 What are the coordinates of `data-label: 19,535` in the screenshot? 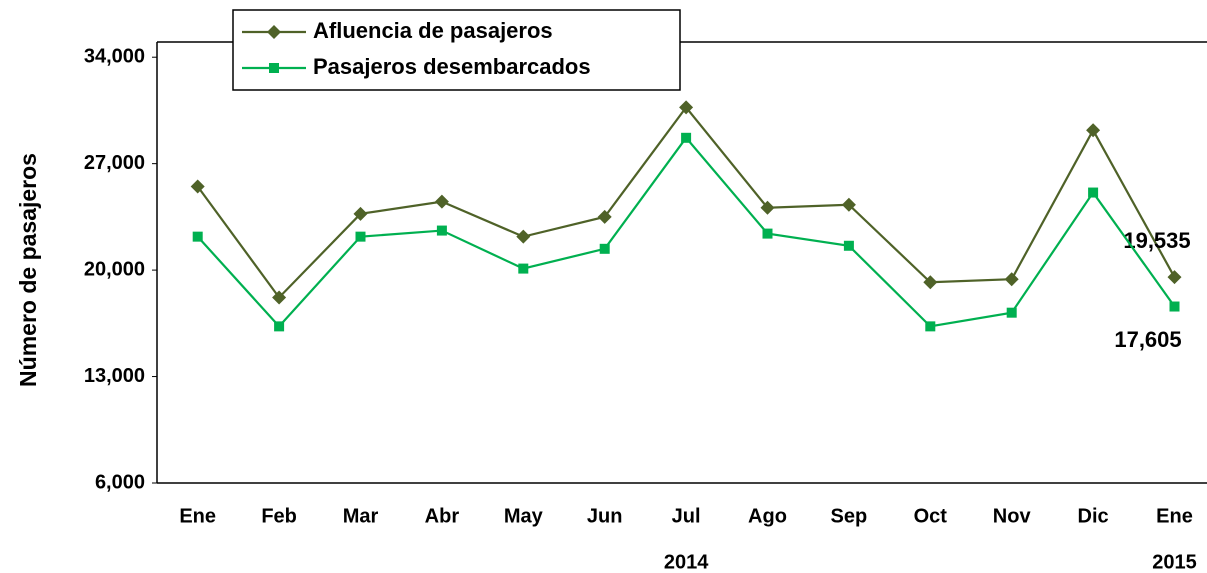 It's located at (1156, 240).